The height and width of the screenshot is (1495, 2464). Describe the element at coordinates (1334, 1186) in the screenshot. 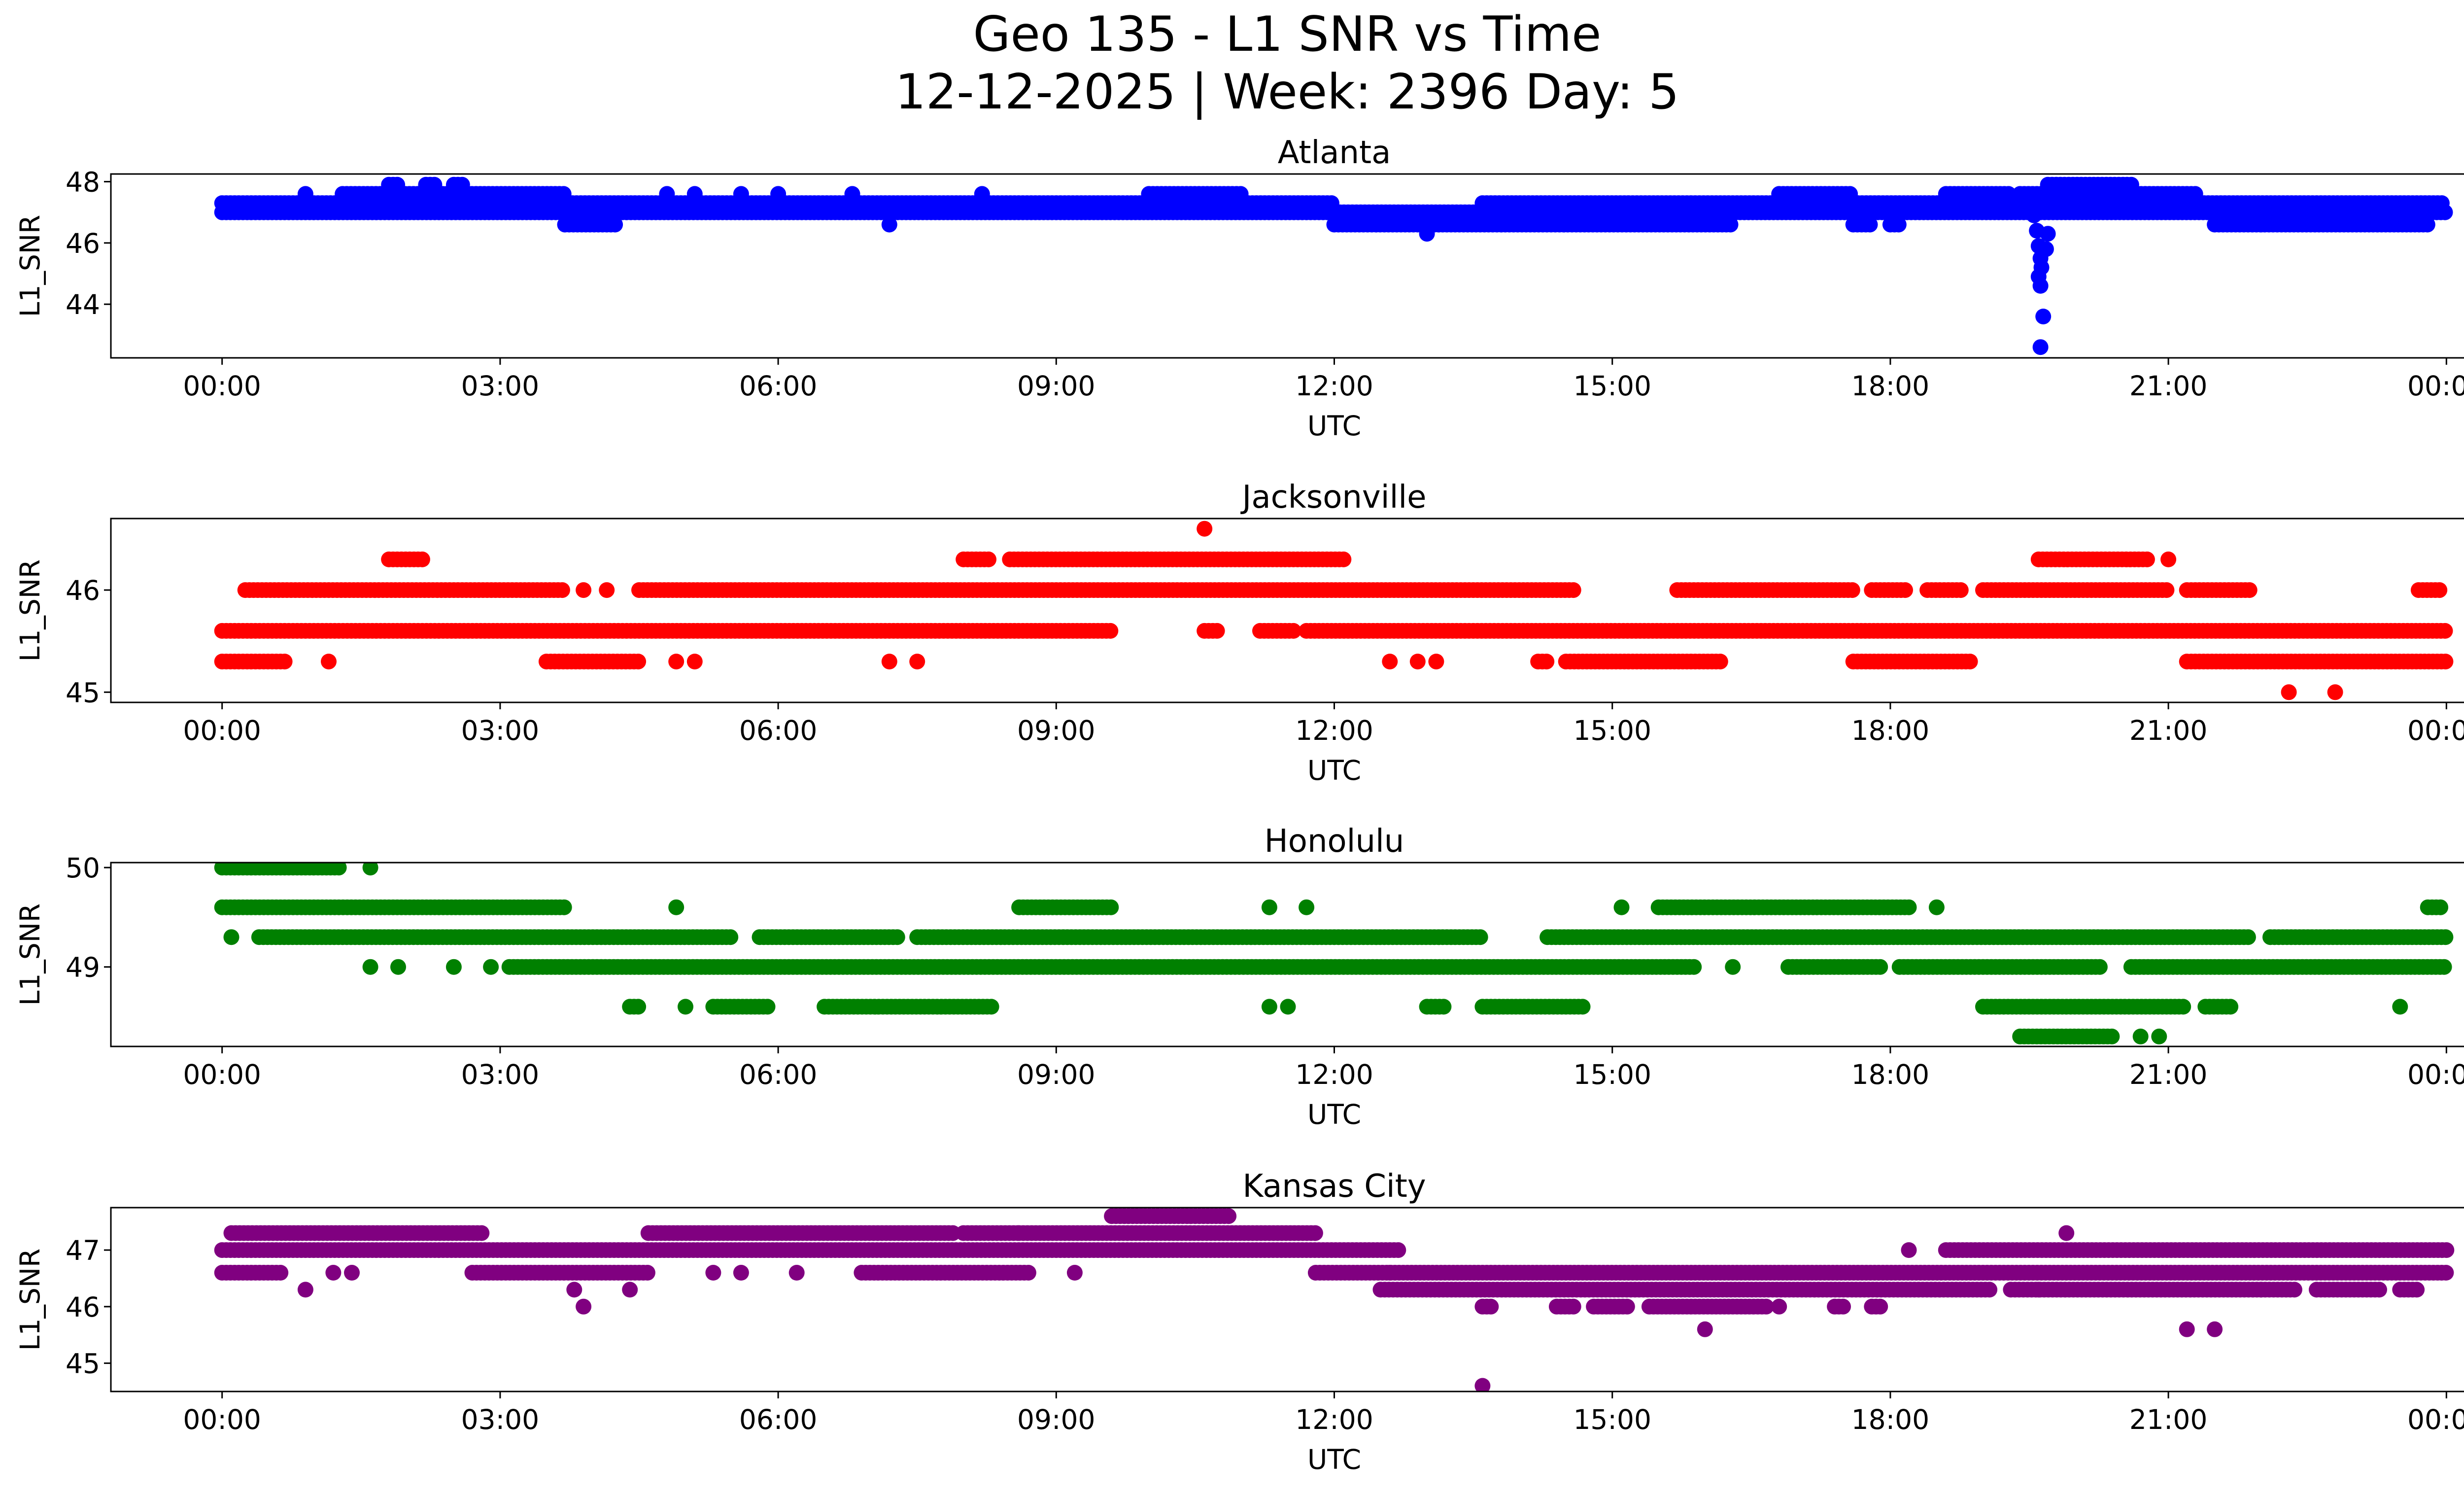

I see `panel-title-kansas-city: Kansas City` at that location.